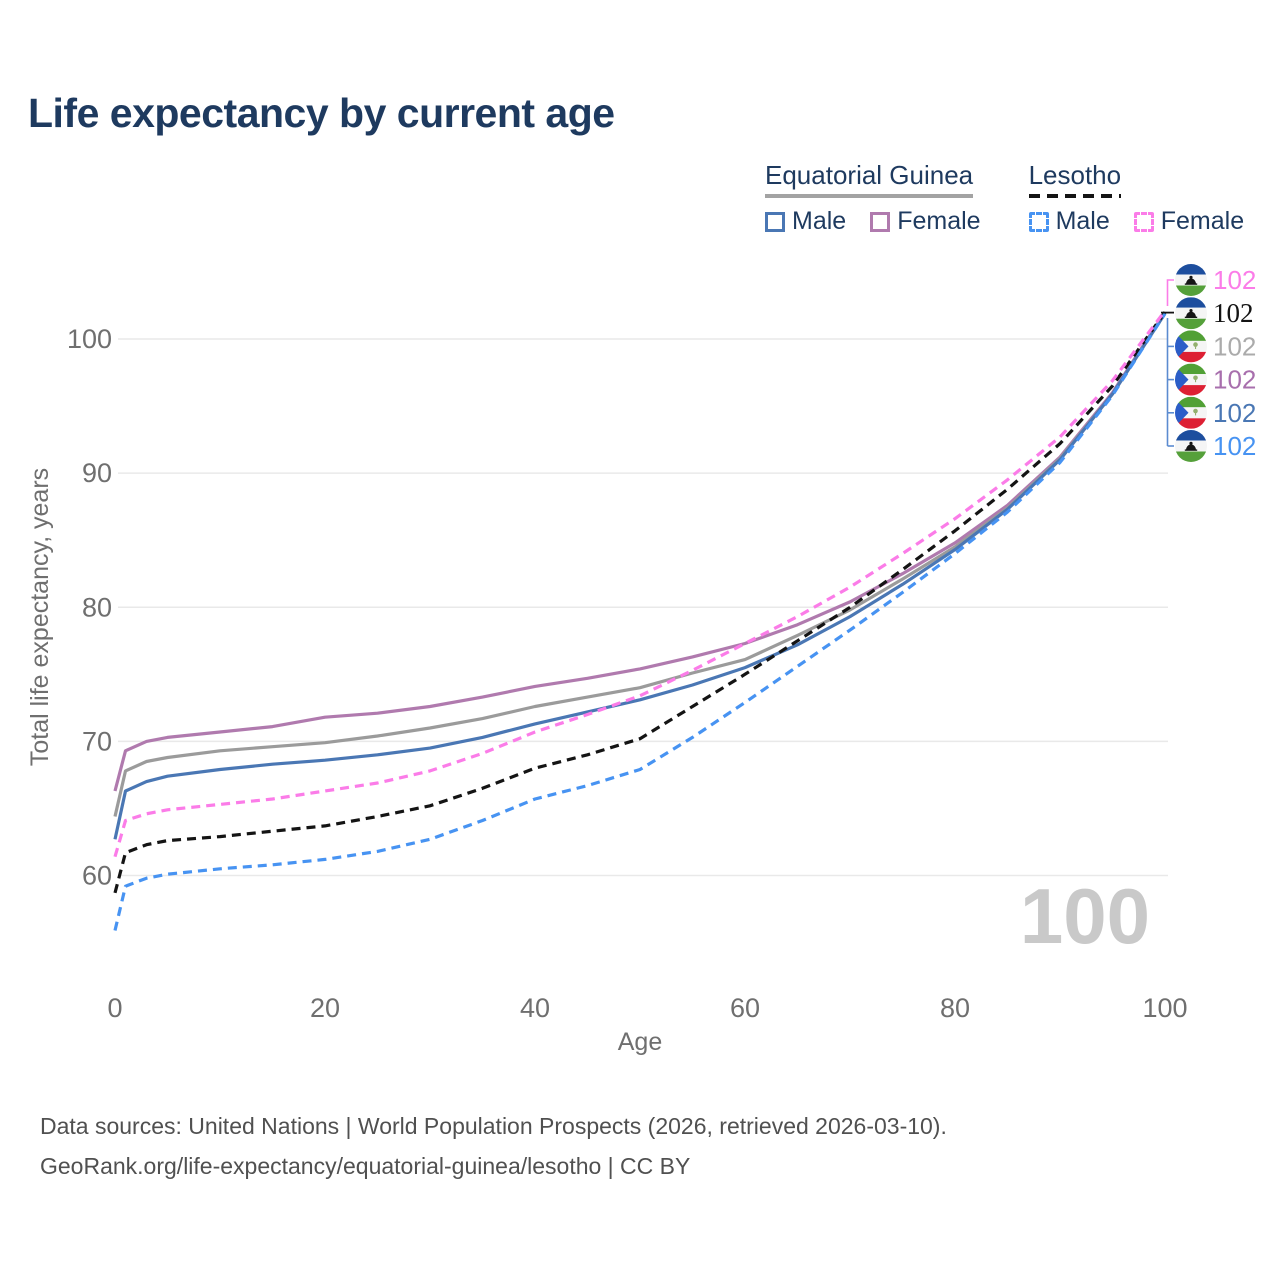  What do you see at coordinates (114, 1008) in the screenshot?
I see `x-tick-label: 0` at bounding box center [114, 1008].